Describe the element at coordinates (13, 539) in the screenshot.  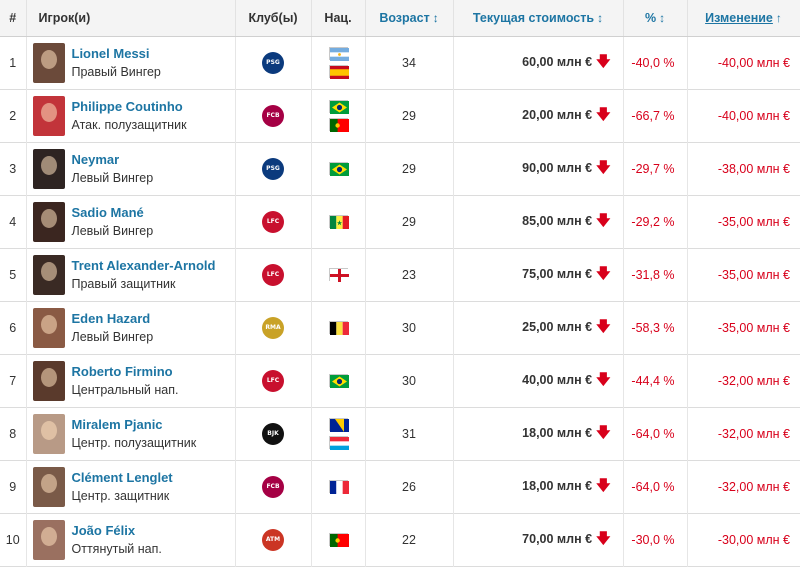
I see `rank-cell: 10` at that location.